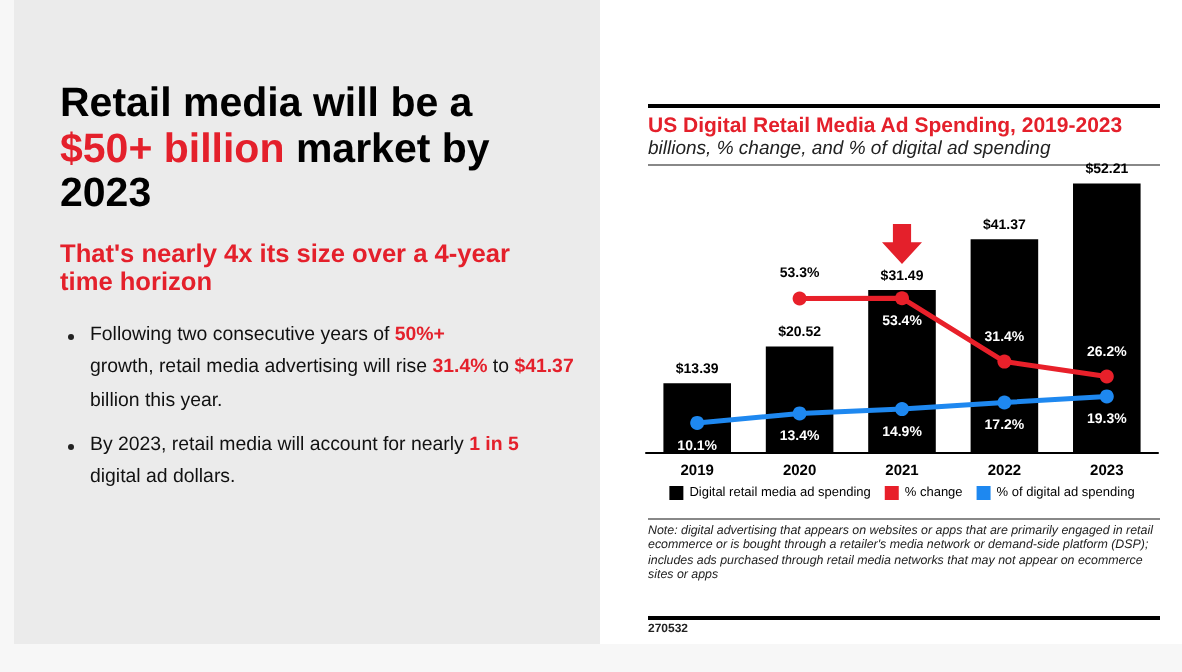  Describe the element at coordinates (266, 103) in the screenshot. I see `text: Retail media will be a` at that location.